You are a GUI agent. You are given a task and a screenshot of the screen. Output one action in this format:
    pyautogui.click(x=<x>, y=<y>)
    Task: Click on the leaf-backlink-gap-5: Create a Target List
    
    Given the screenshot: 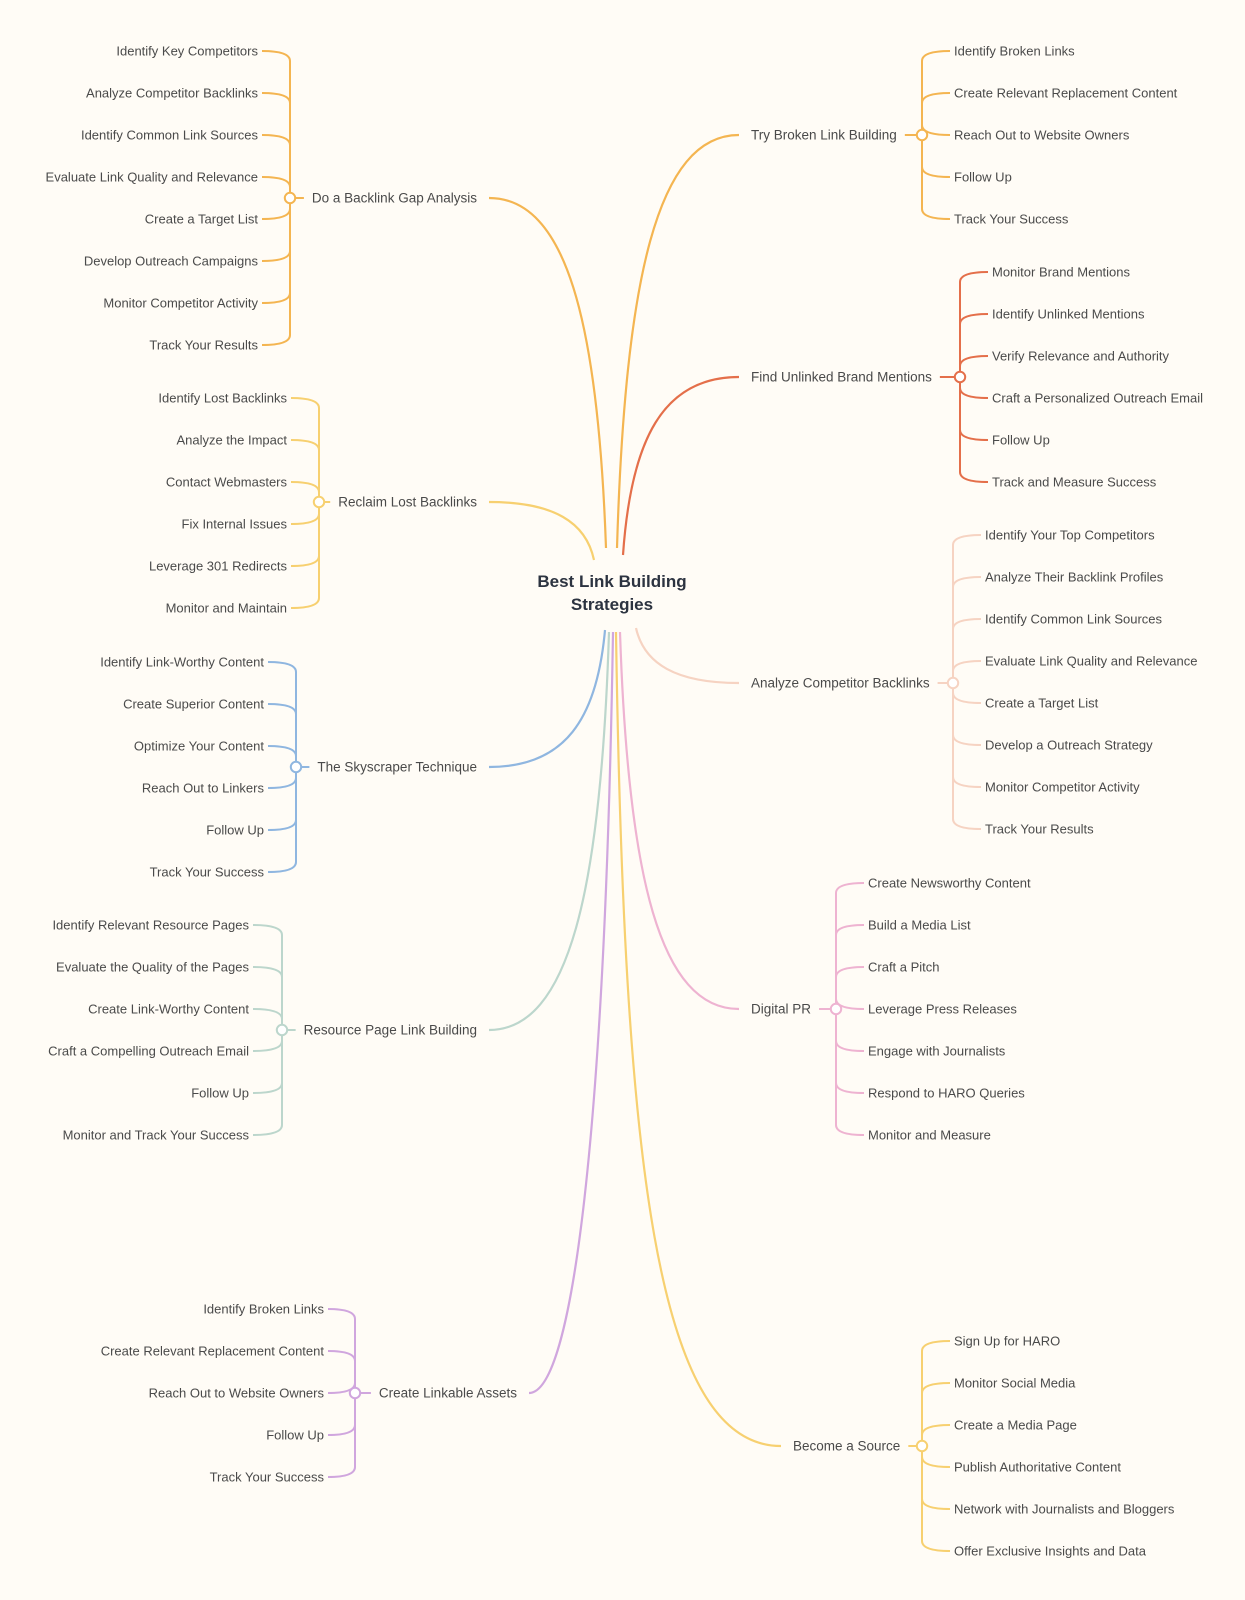 What is the action you would take?
    pyautogui.click(x=202, y=219)
    